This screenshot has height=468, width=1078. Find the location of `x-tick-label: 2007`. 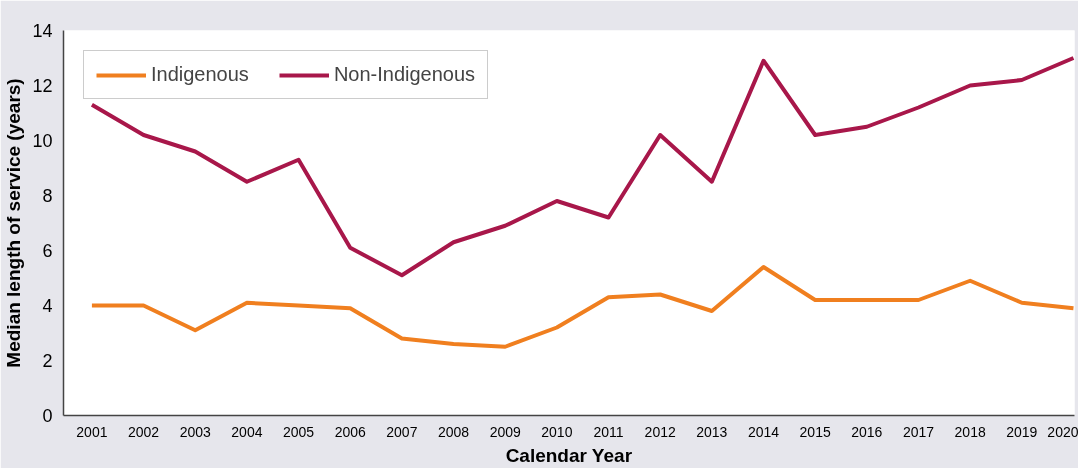

x-tick-label: 2007 is located at coordinates (402, 431).